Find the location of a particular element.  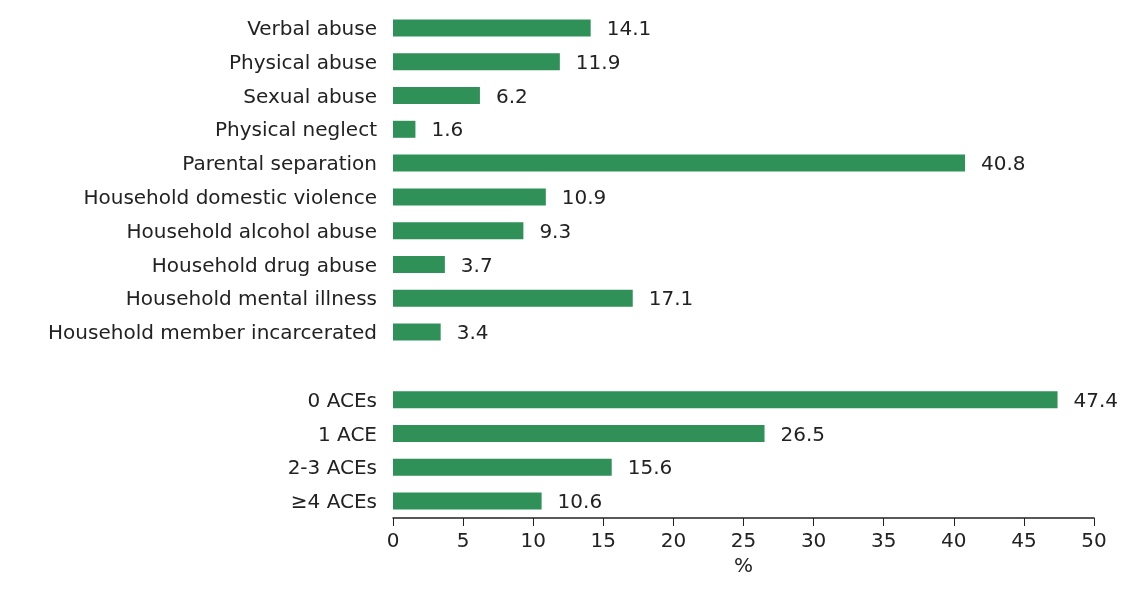

y-tick-label: Household alcohol abuse is located at coordinates (251, 230).